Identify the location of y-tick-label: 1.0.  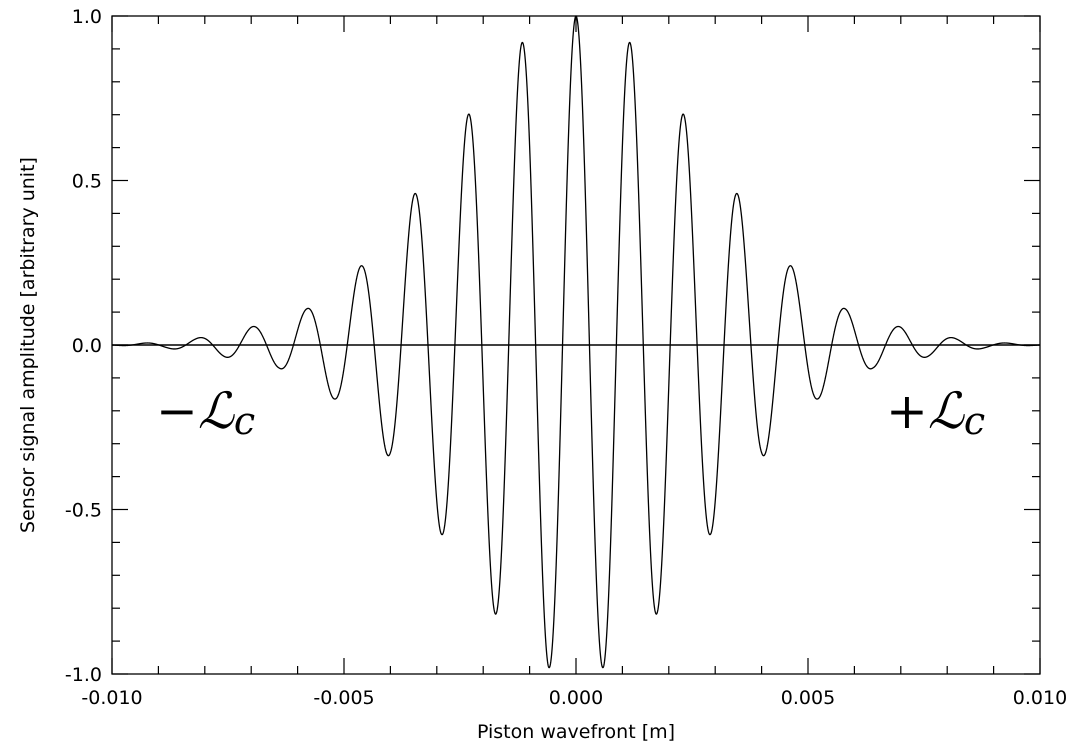
(87, 17).